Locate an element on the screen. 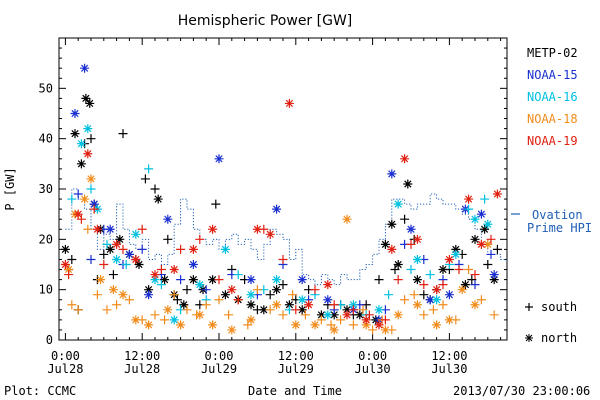  legend-south-label: south is located at coordinates (559, 307).